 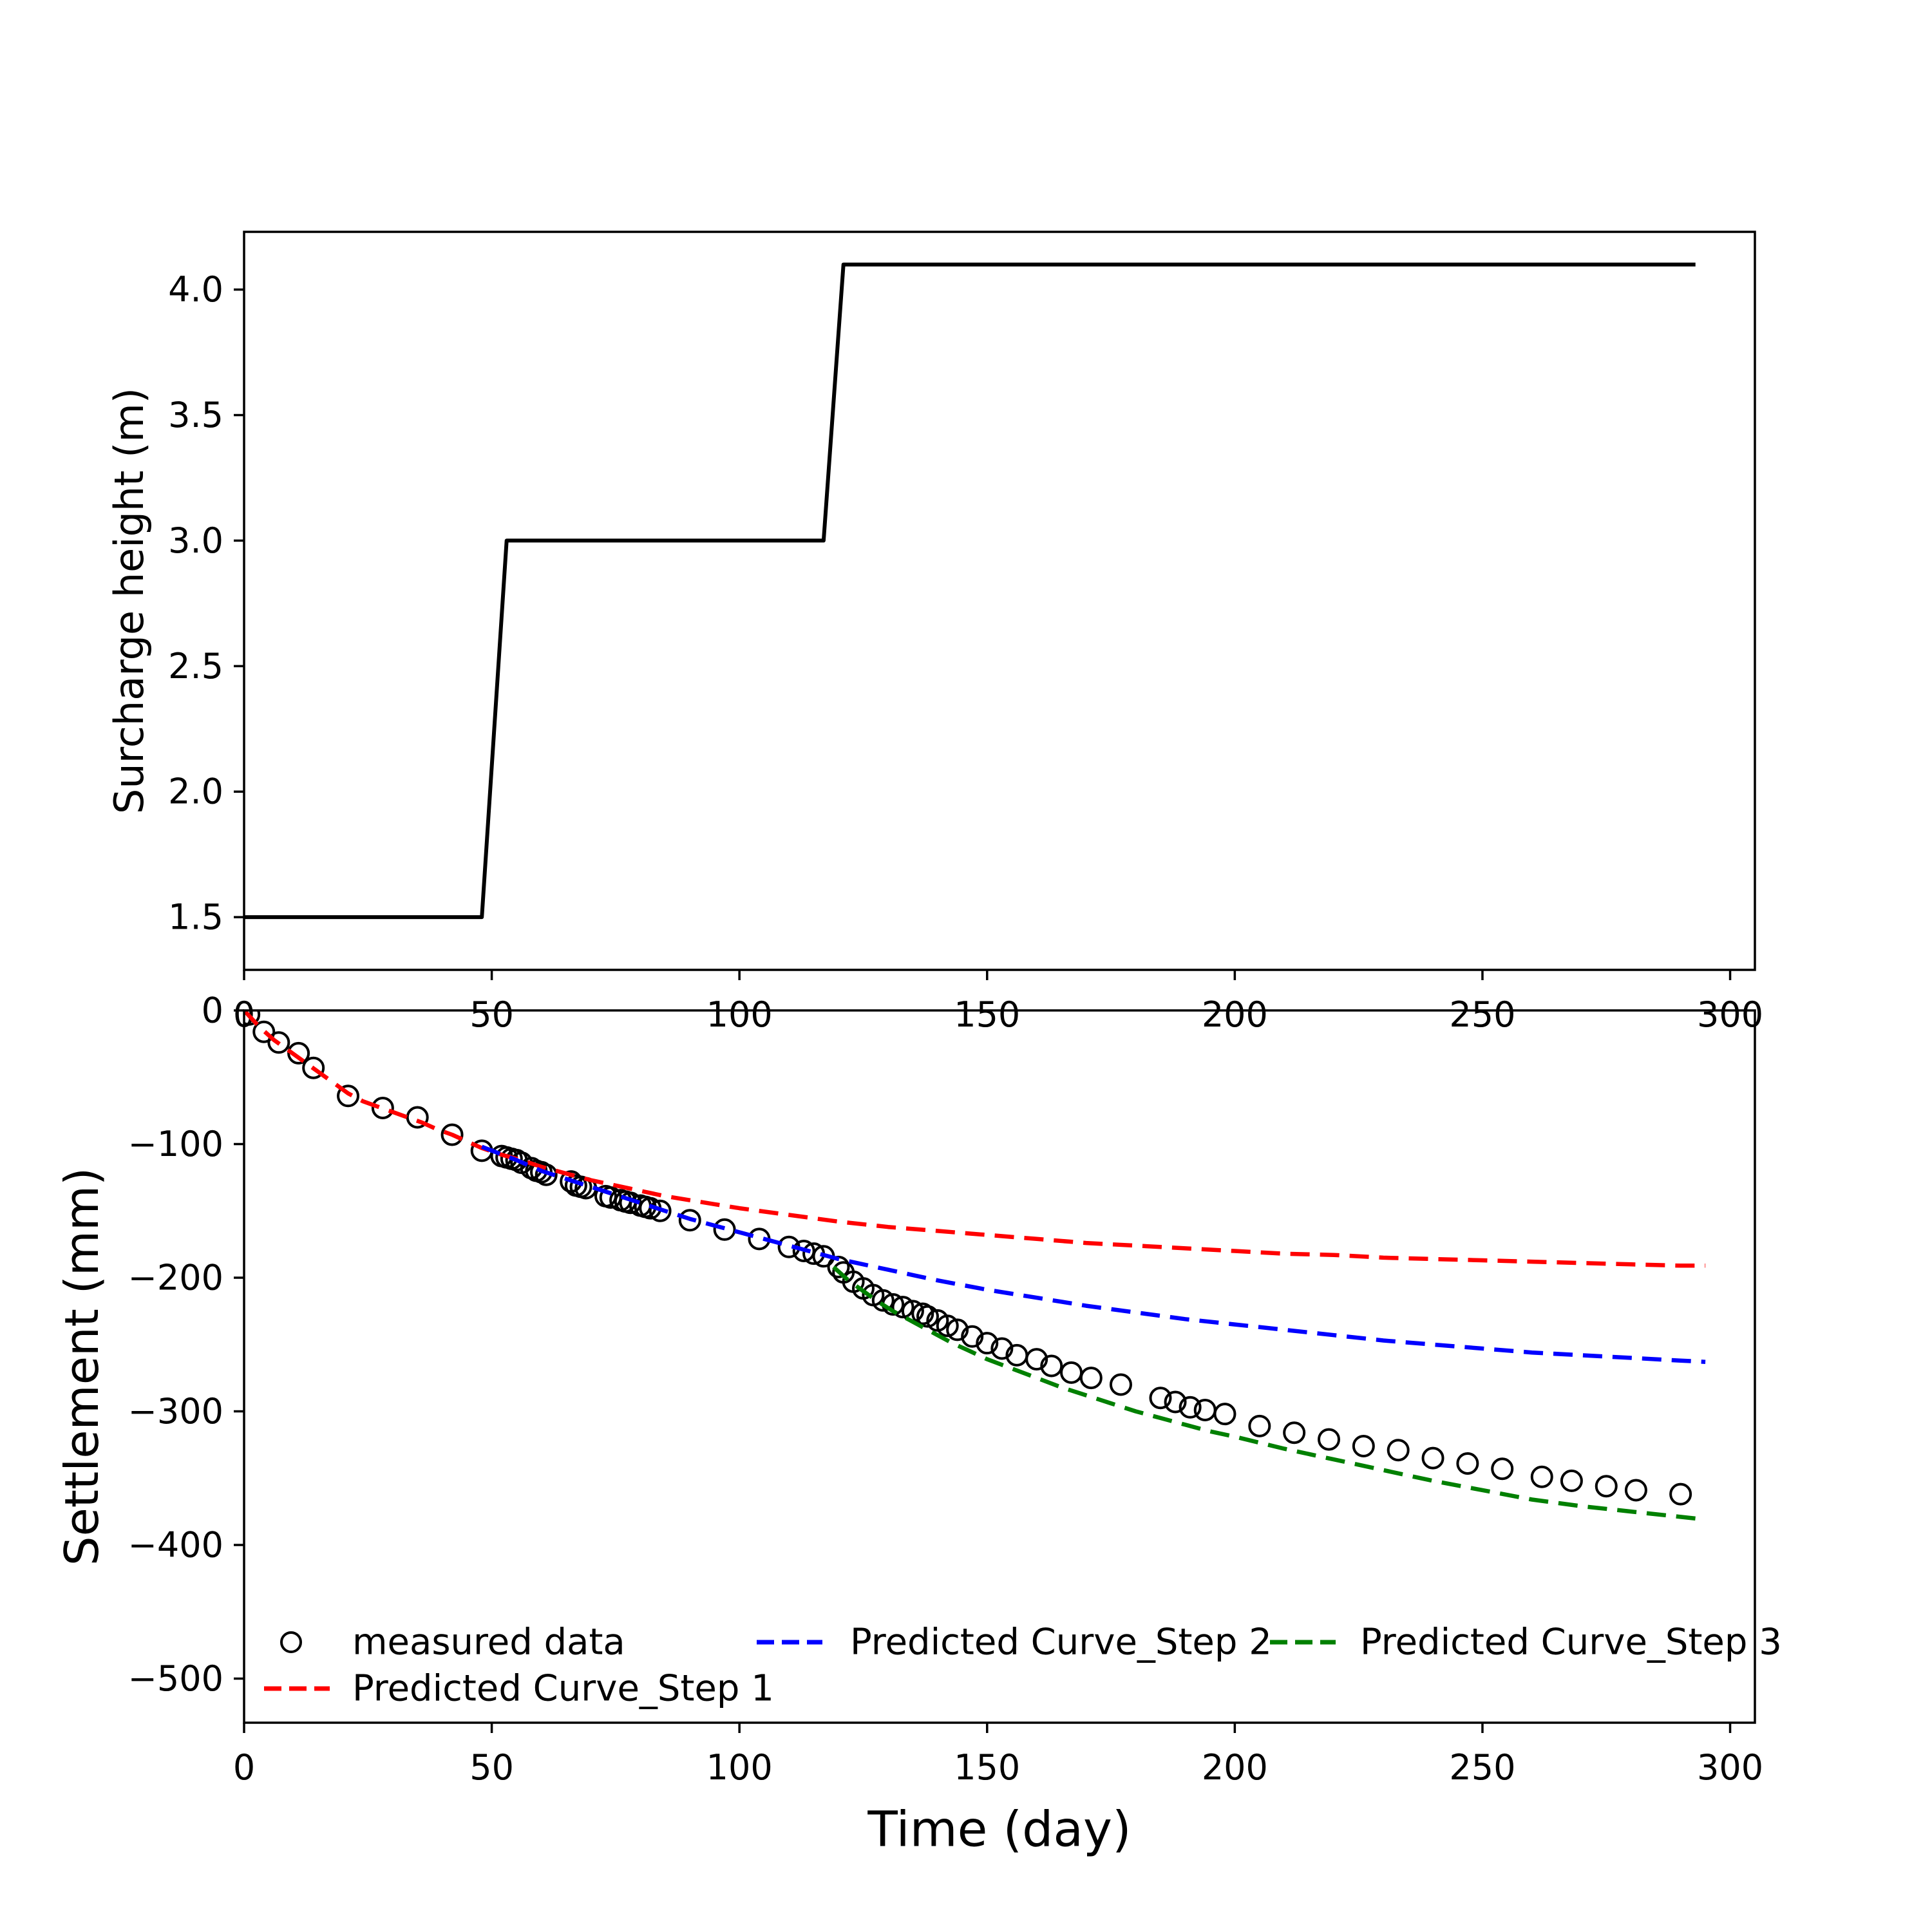 I want to click on legend-step2-label: Predicted Curve_Step 2, so click(x=1061, y=1642).